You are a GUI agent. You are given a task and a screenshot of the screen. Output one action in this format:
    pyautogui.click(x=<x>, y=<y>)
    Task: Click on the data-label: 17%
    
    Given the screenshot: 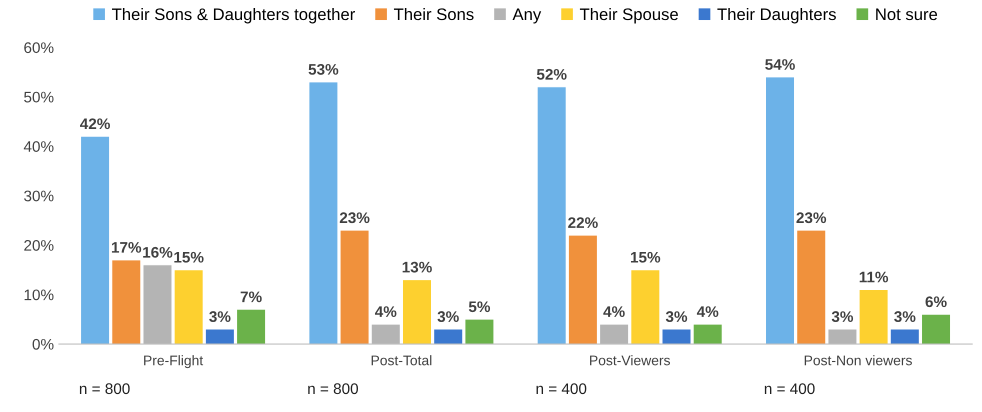 What is the action you would take?
    pyautogui.click(x=127, y=247)
    